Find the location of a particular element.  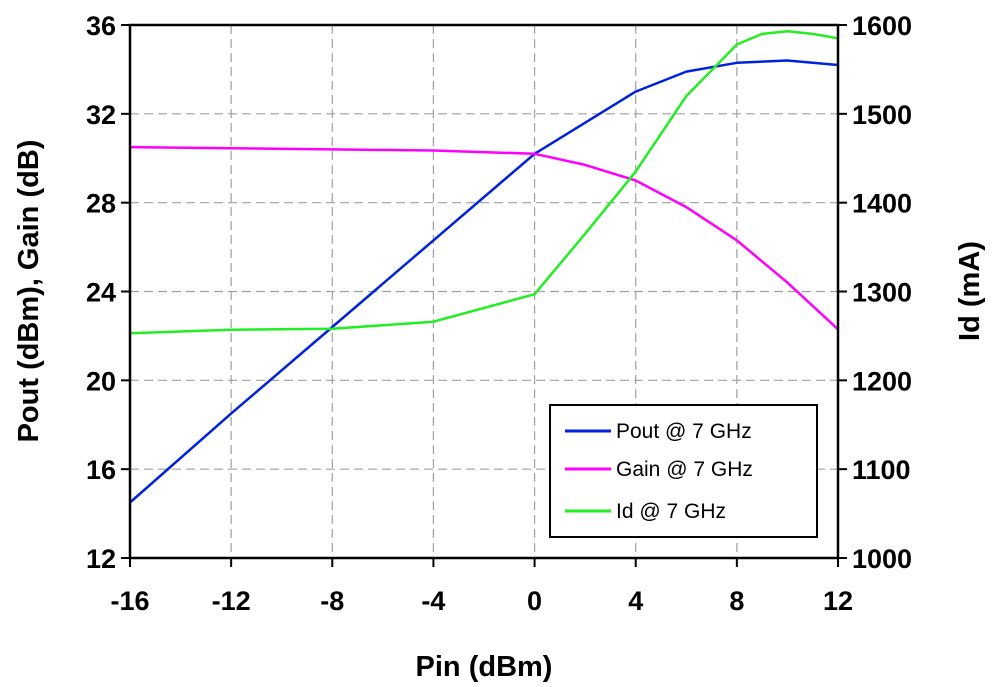

x-tick-label: 4 is located at coordinates (635, 601).